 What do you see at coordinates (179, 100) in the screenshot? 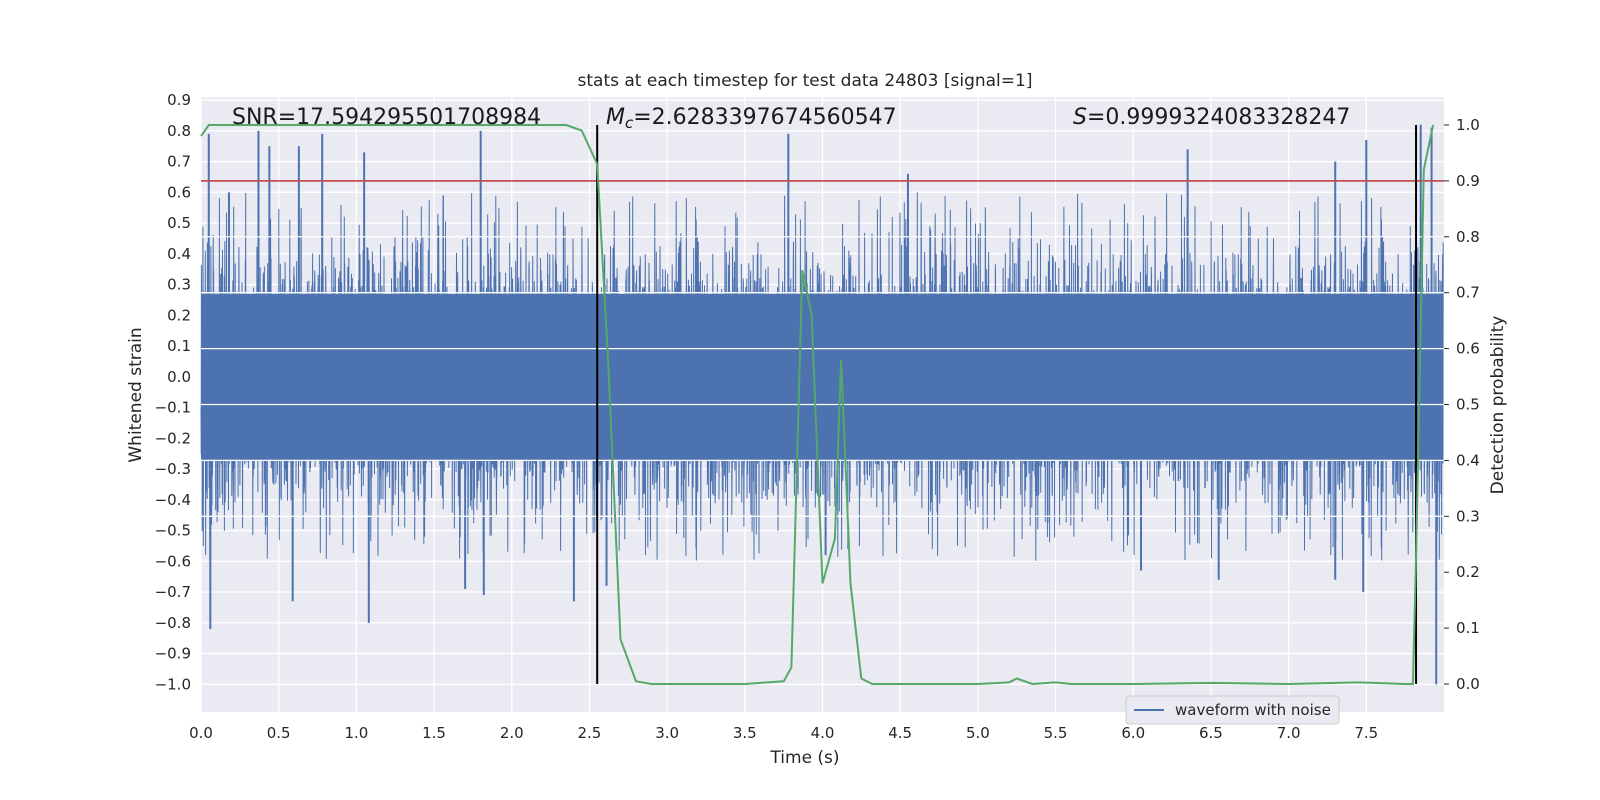
I see `y-tick-label: 0.9` at bounding box center [179, 100].